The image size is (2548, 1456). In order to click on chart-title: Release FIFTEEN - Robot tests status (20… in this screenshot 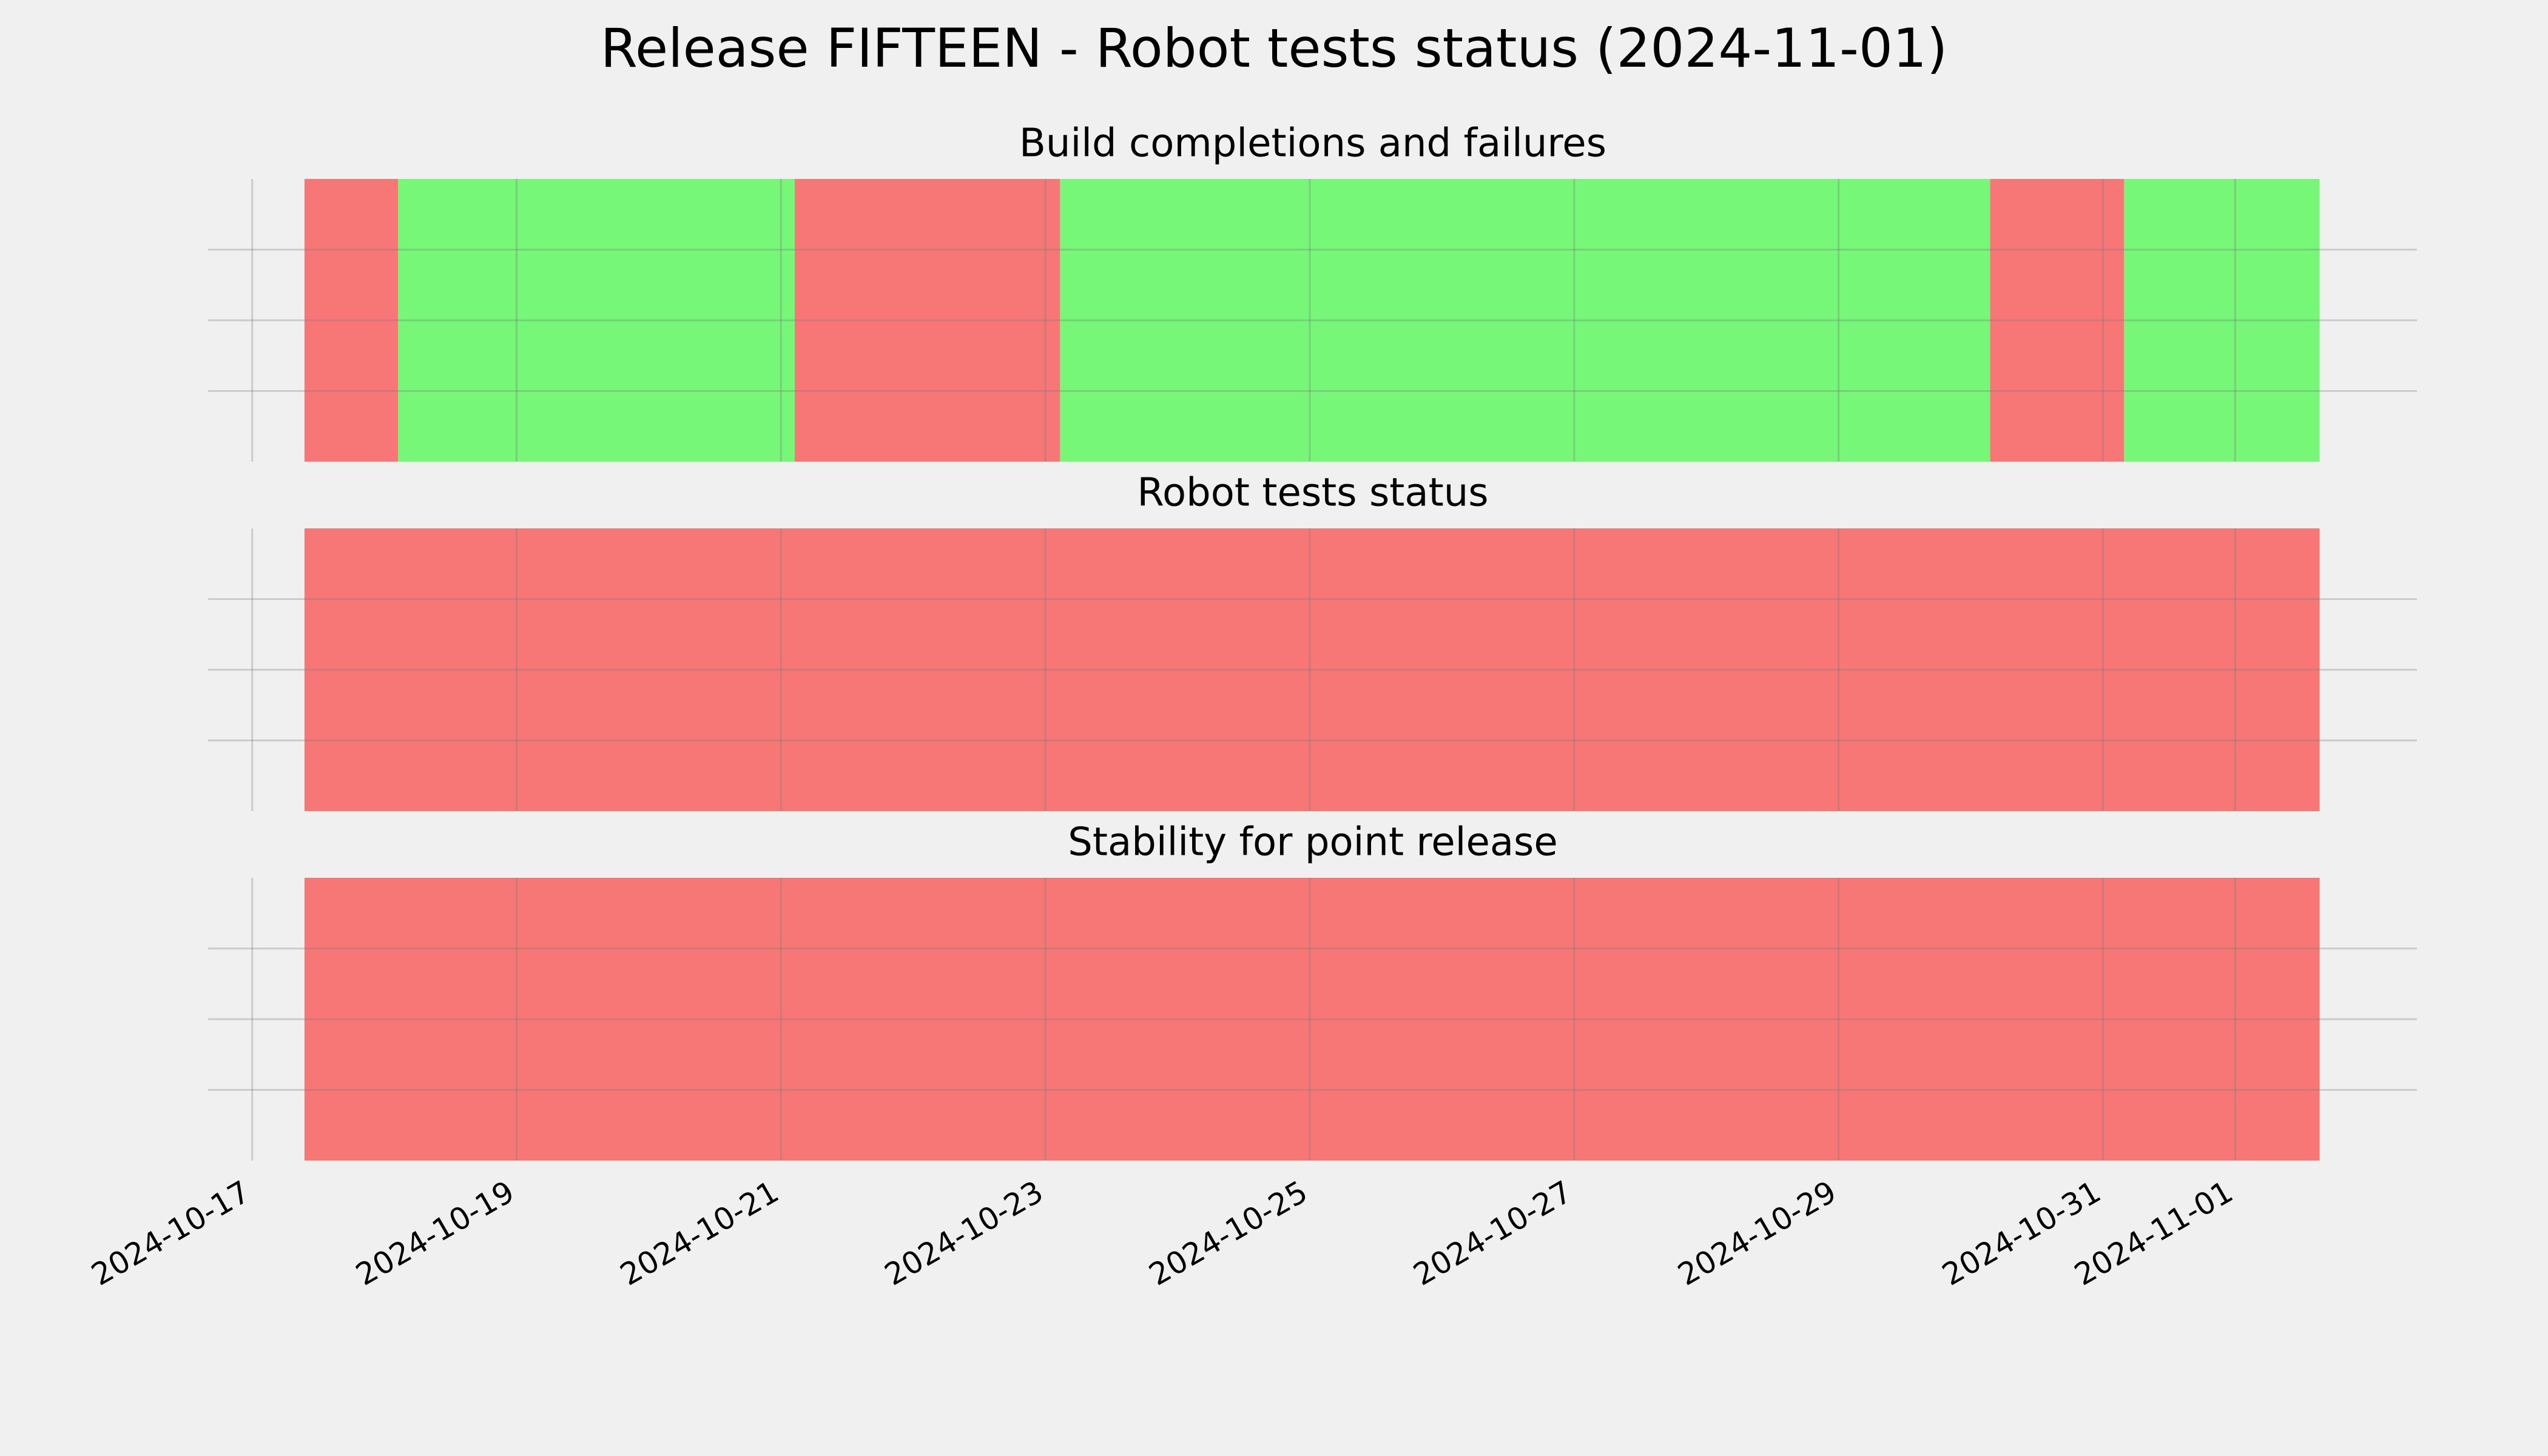, I will do `click(1274, 48)`.